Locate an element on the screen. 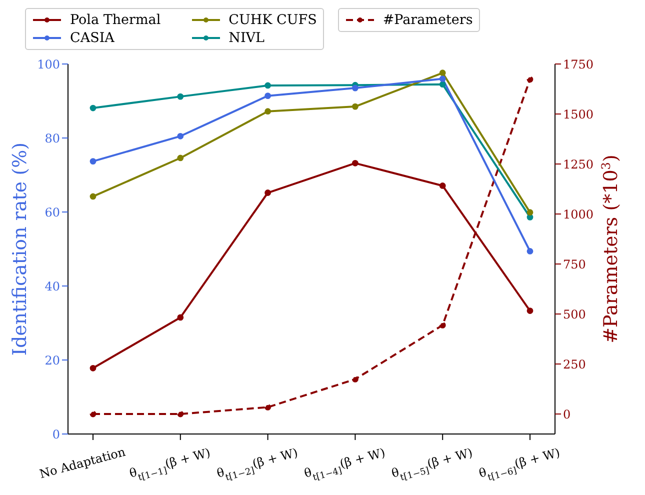  y-tick-label: 80 is located at coordinates (52, 138).